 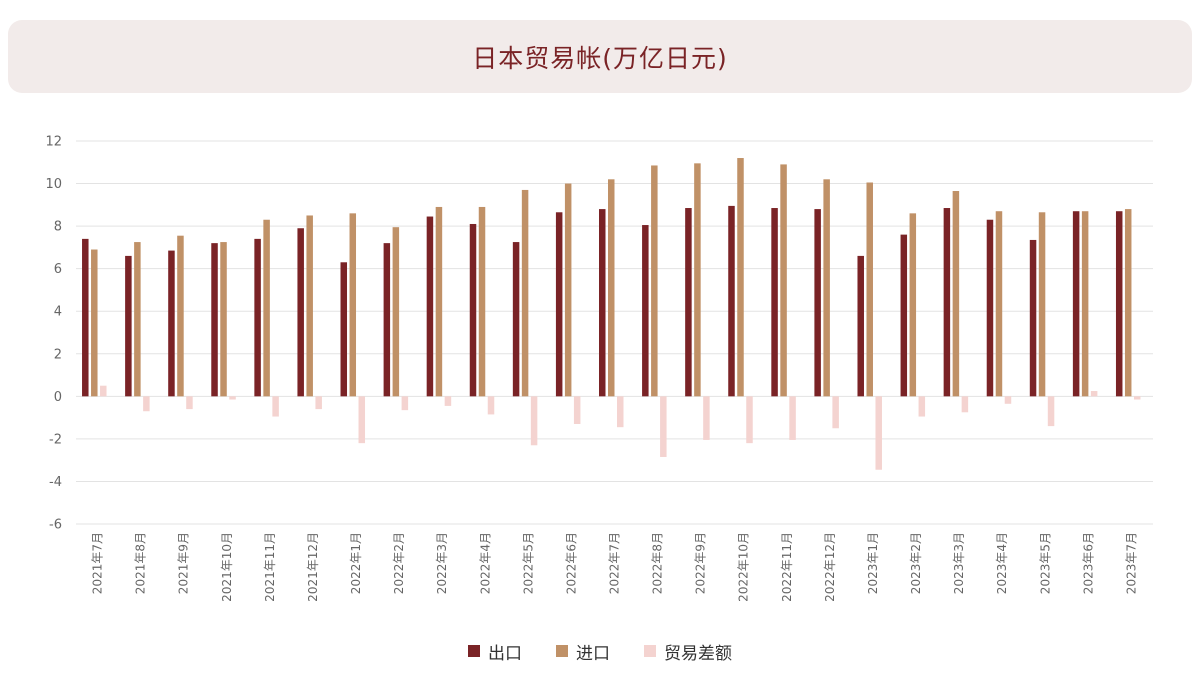 What do you see at coordinates (53, 184) in the screenshot?
I see `y-tick-label: 10` at bounding box center [53, 184].